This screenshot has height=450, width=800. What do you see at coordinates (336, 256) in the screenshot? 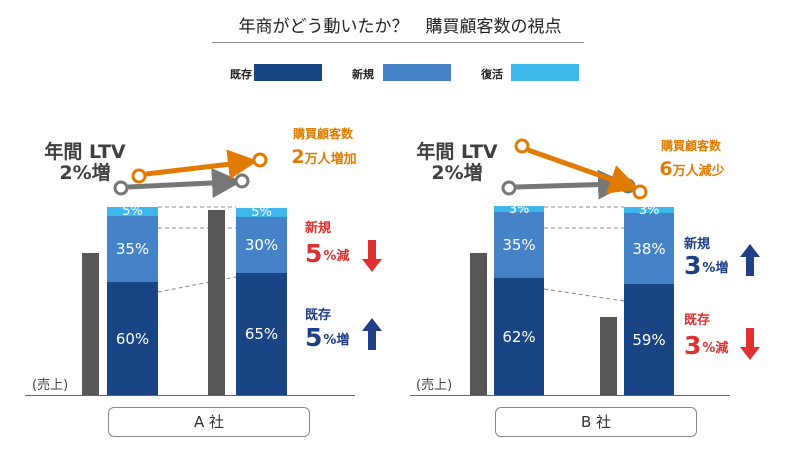
I see `a-change-new-unit: %減` at bounding box center [336, 256].